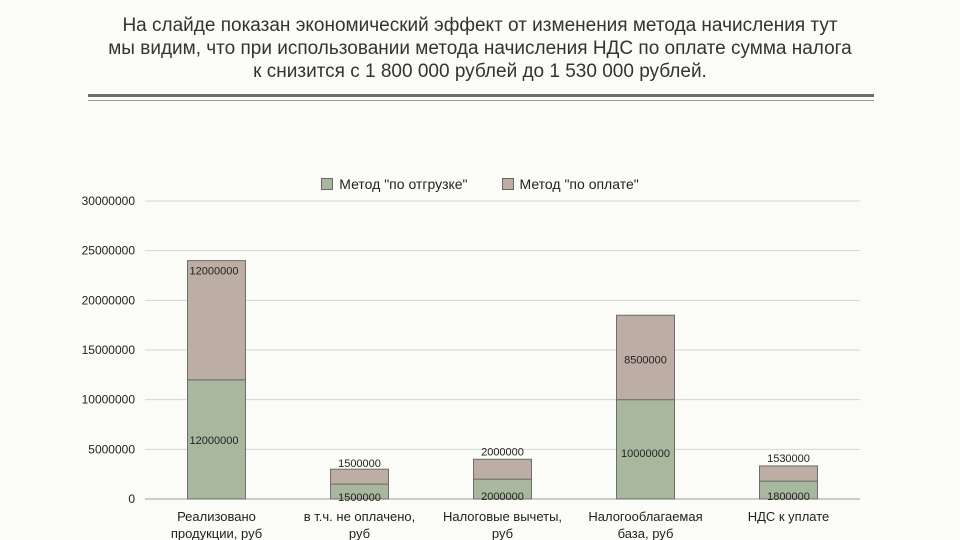 This screenshot has height=540, width=960. I want to click on legend-item-shipment: Метод "по отгрузке", so click(394, 184).